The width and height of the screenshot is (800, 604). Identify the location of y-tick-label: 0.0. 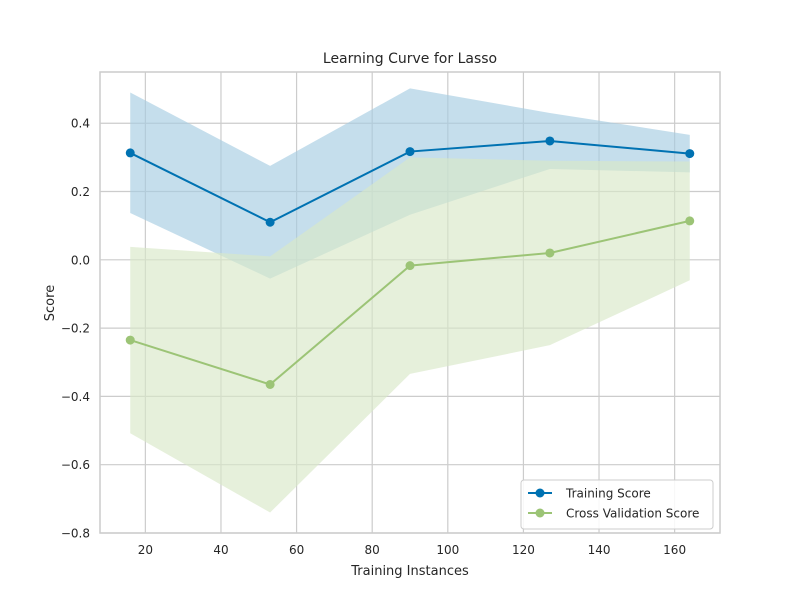
(80, 260).